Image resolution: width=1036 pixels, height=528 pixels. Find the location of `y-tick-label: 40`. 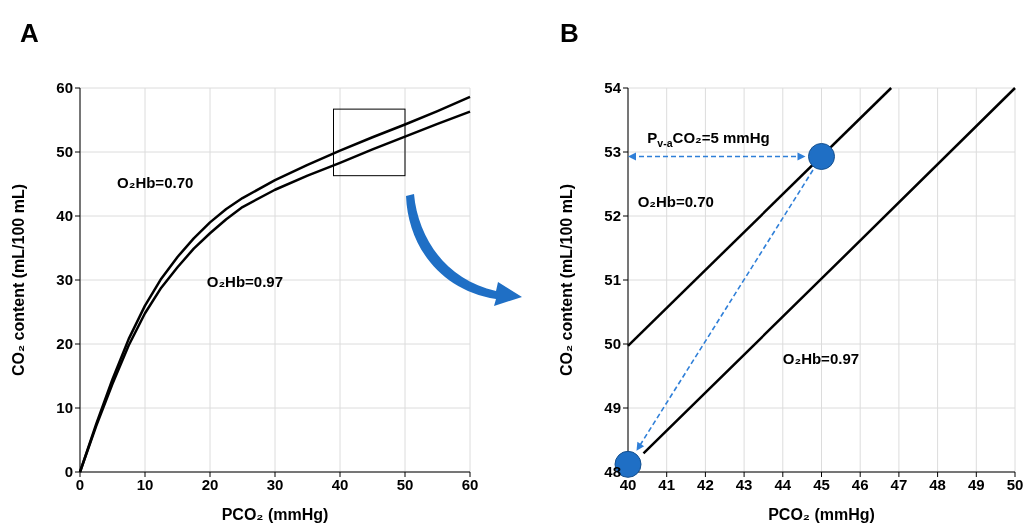

y-tick-label: 40 is located at coordinates (64, 216).